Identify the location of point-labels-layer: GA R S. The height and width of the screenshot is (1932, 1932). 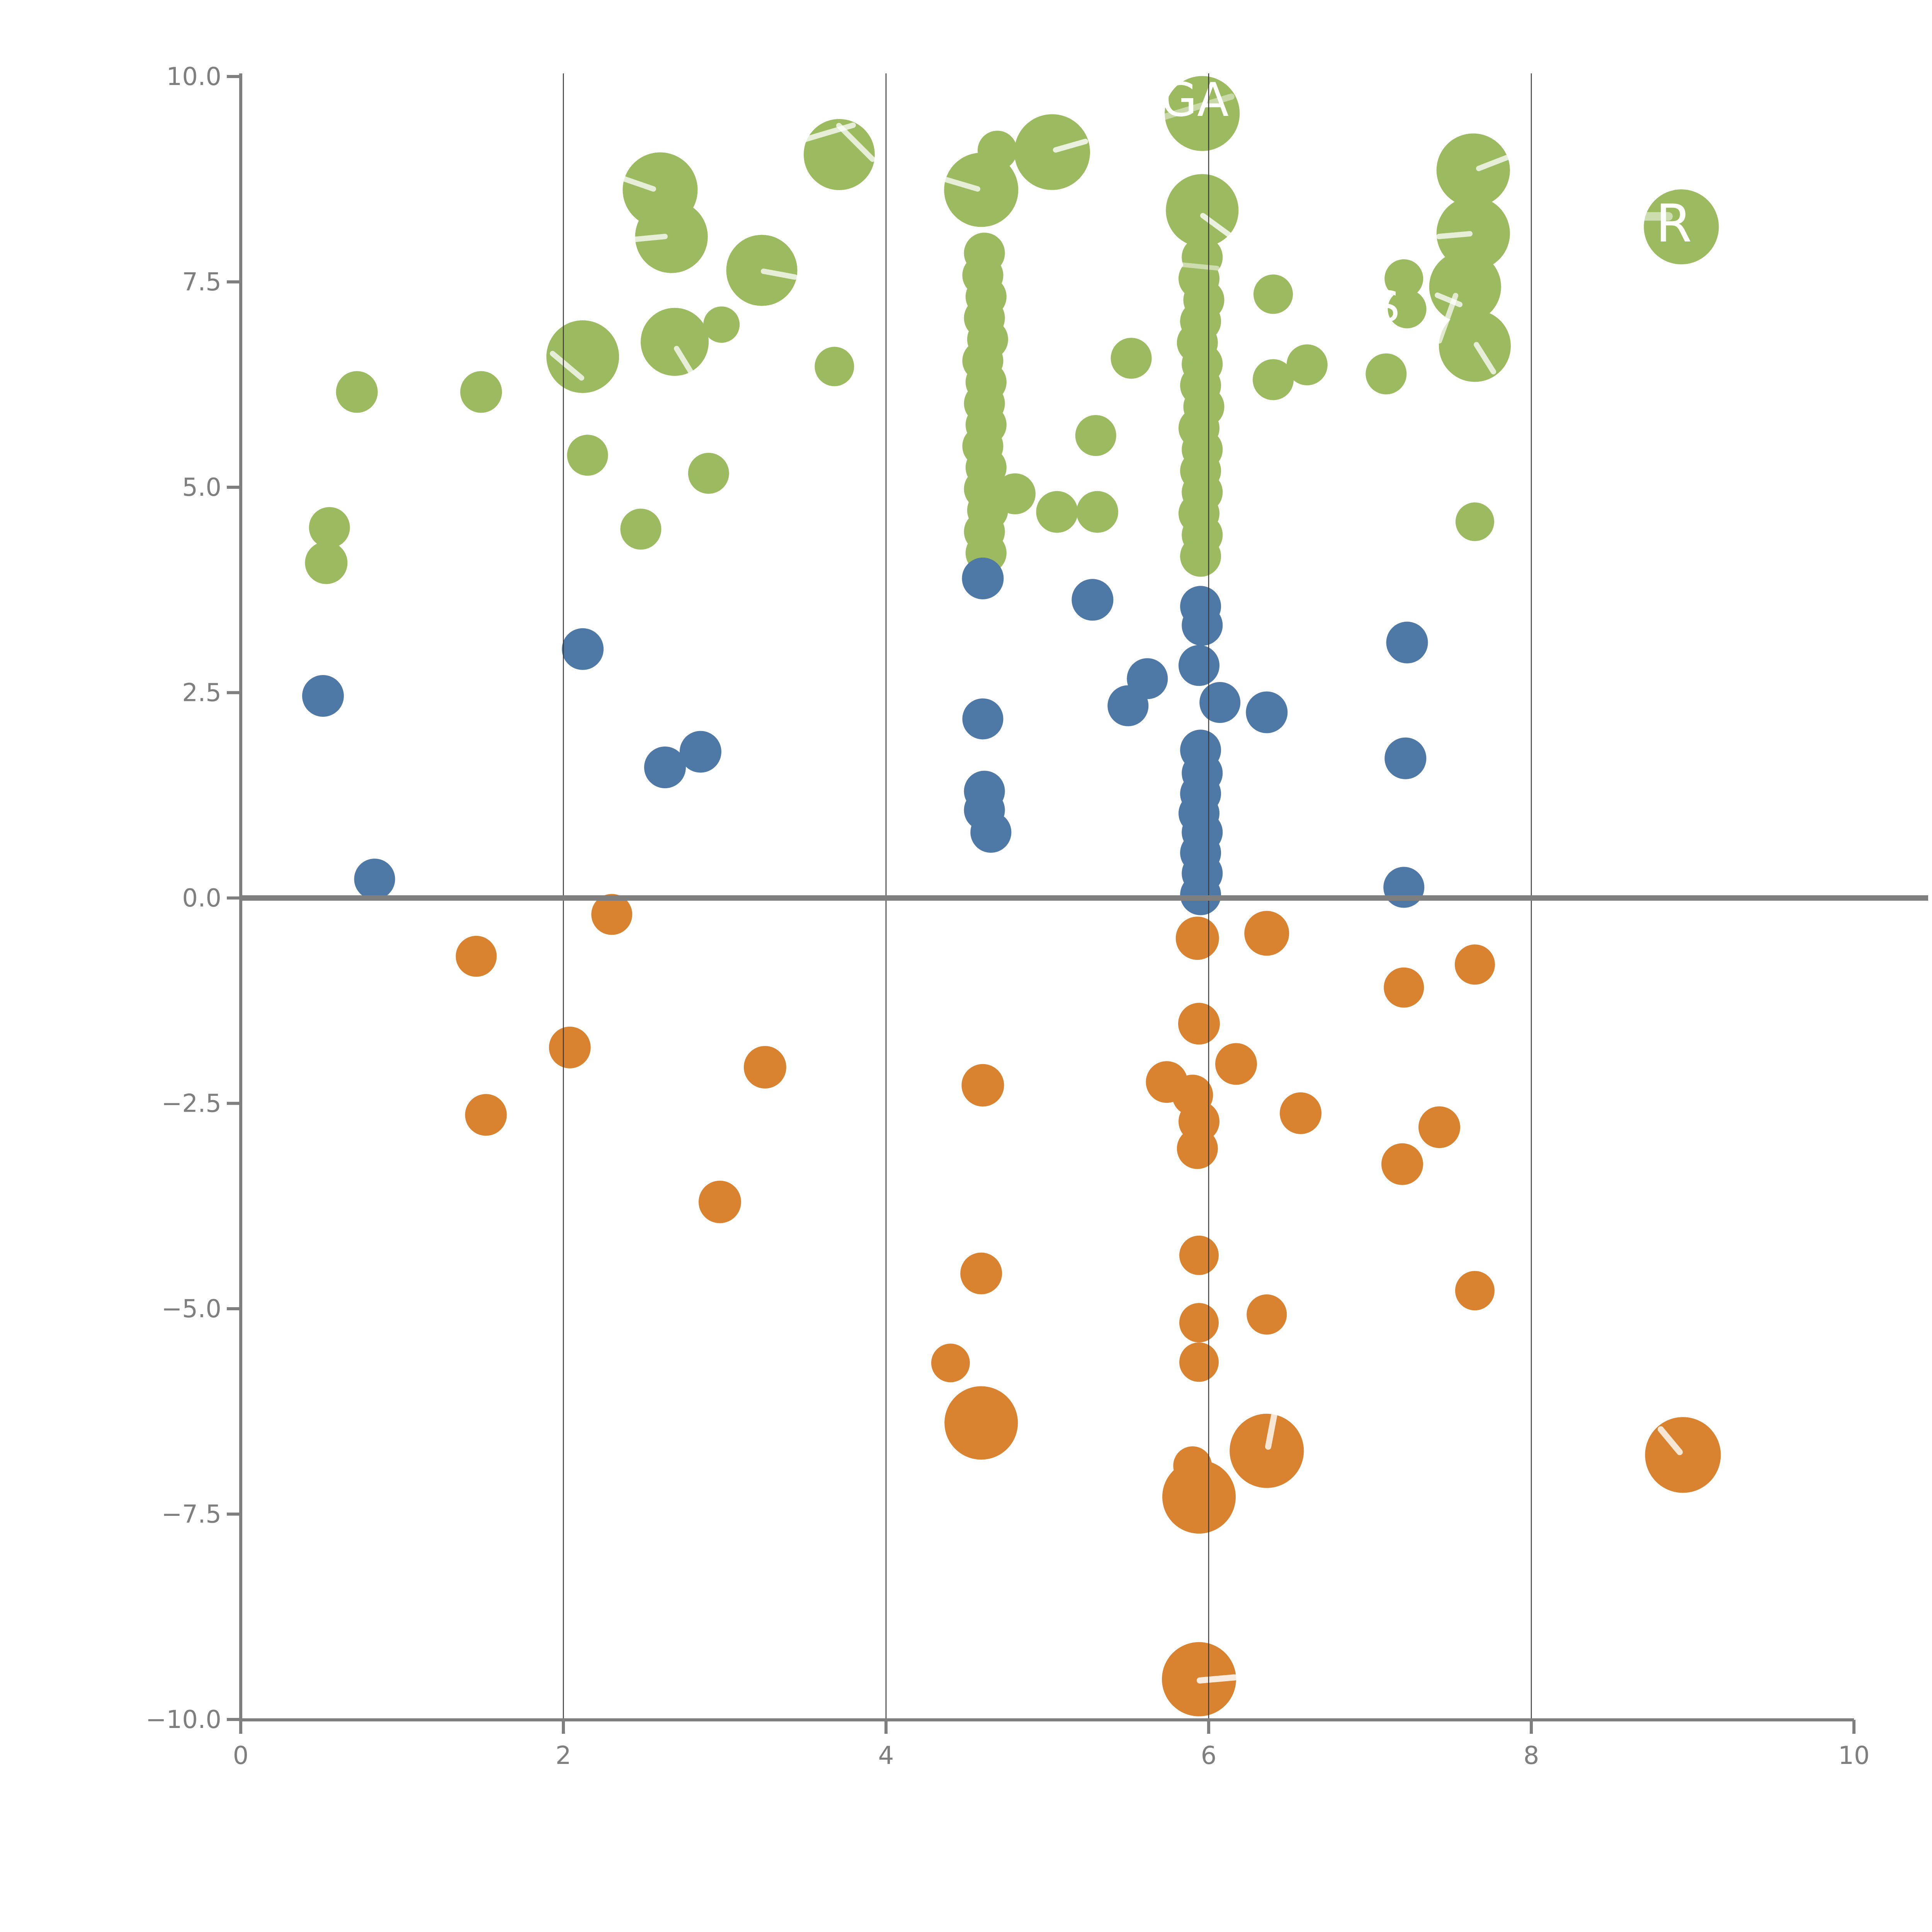
(1426, 202).